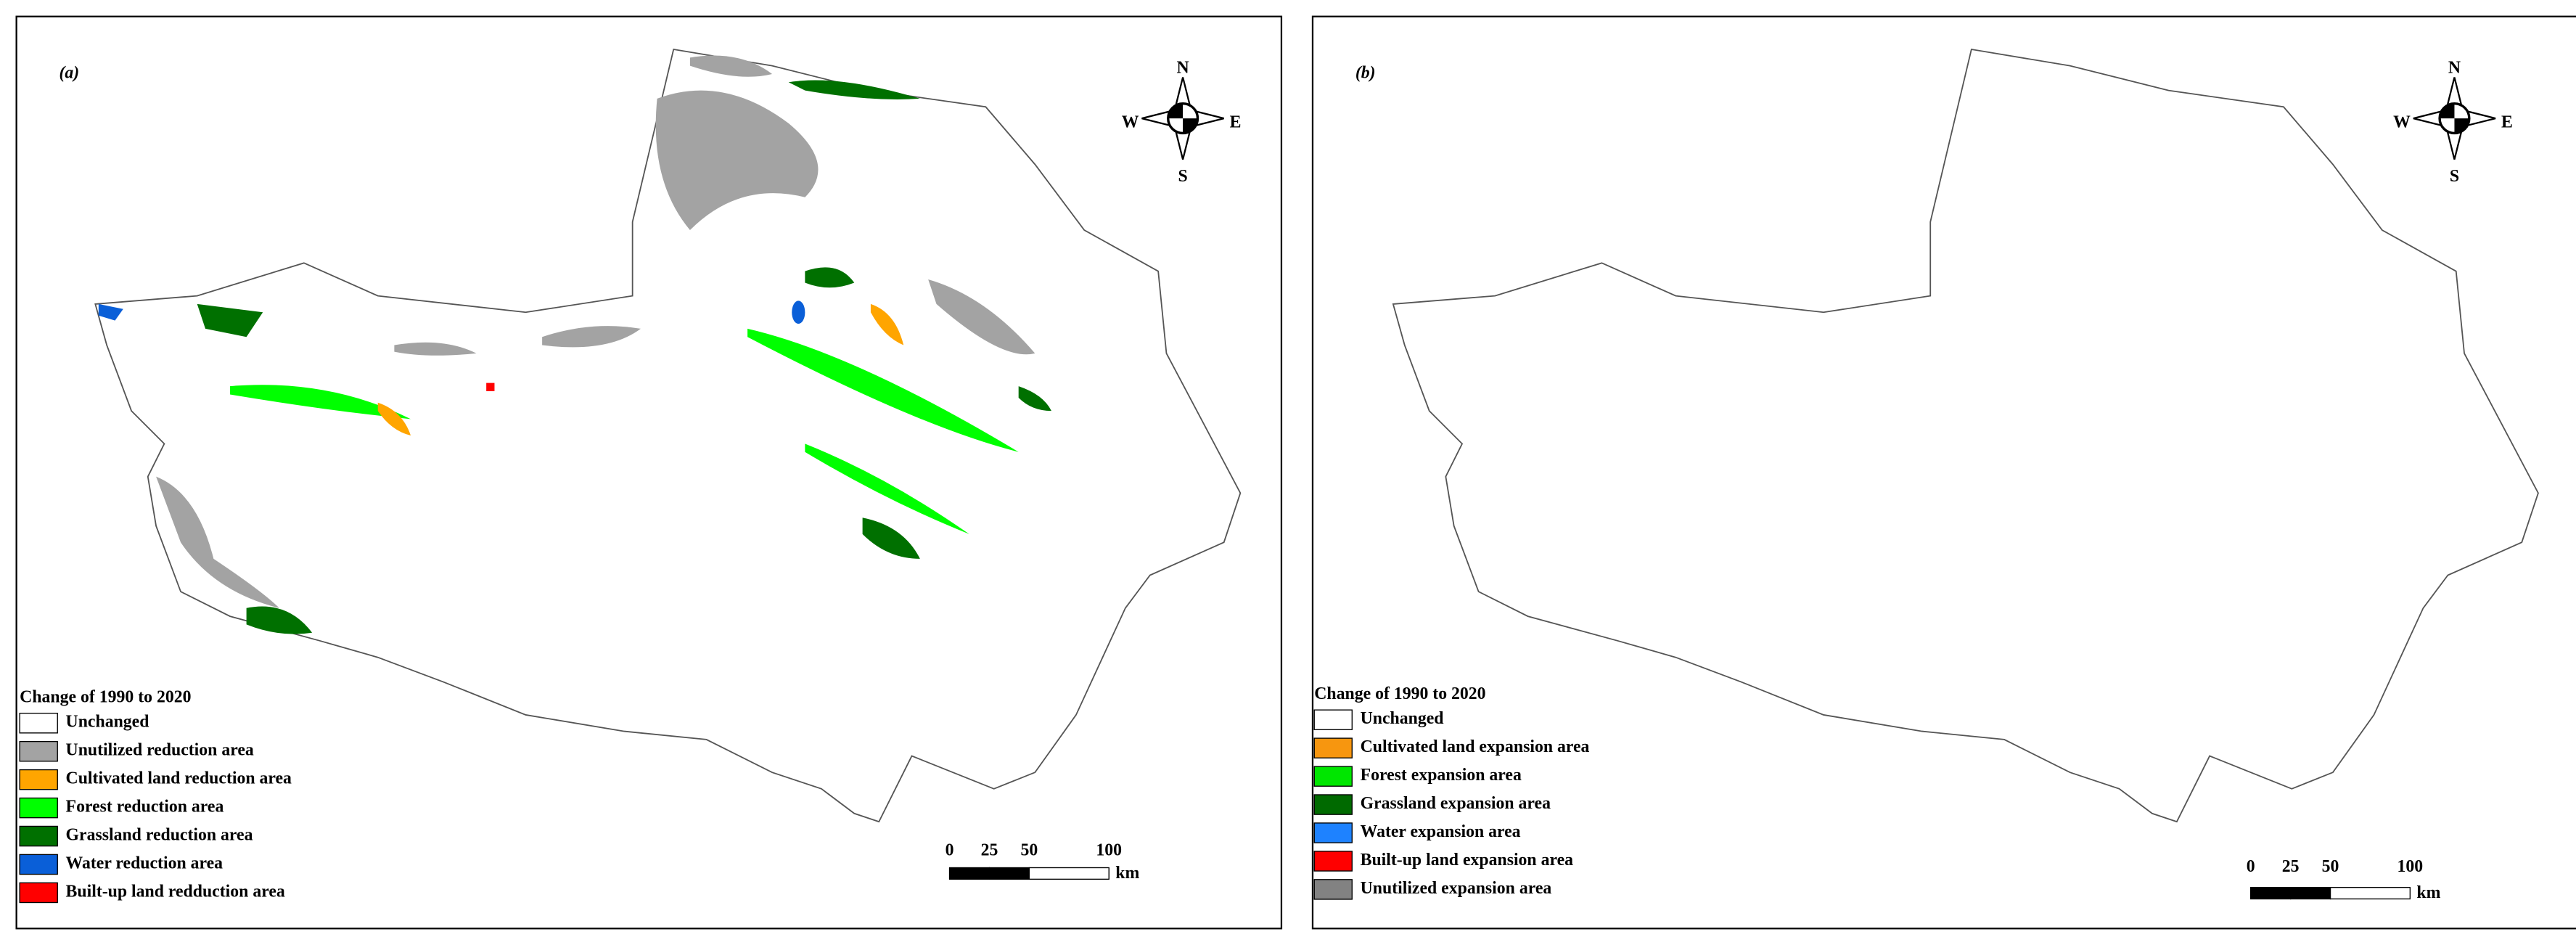 The width and height of the screenshot is (2576, 945). I want to click on panel-label: (a), so click(70, 72).